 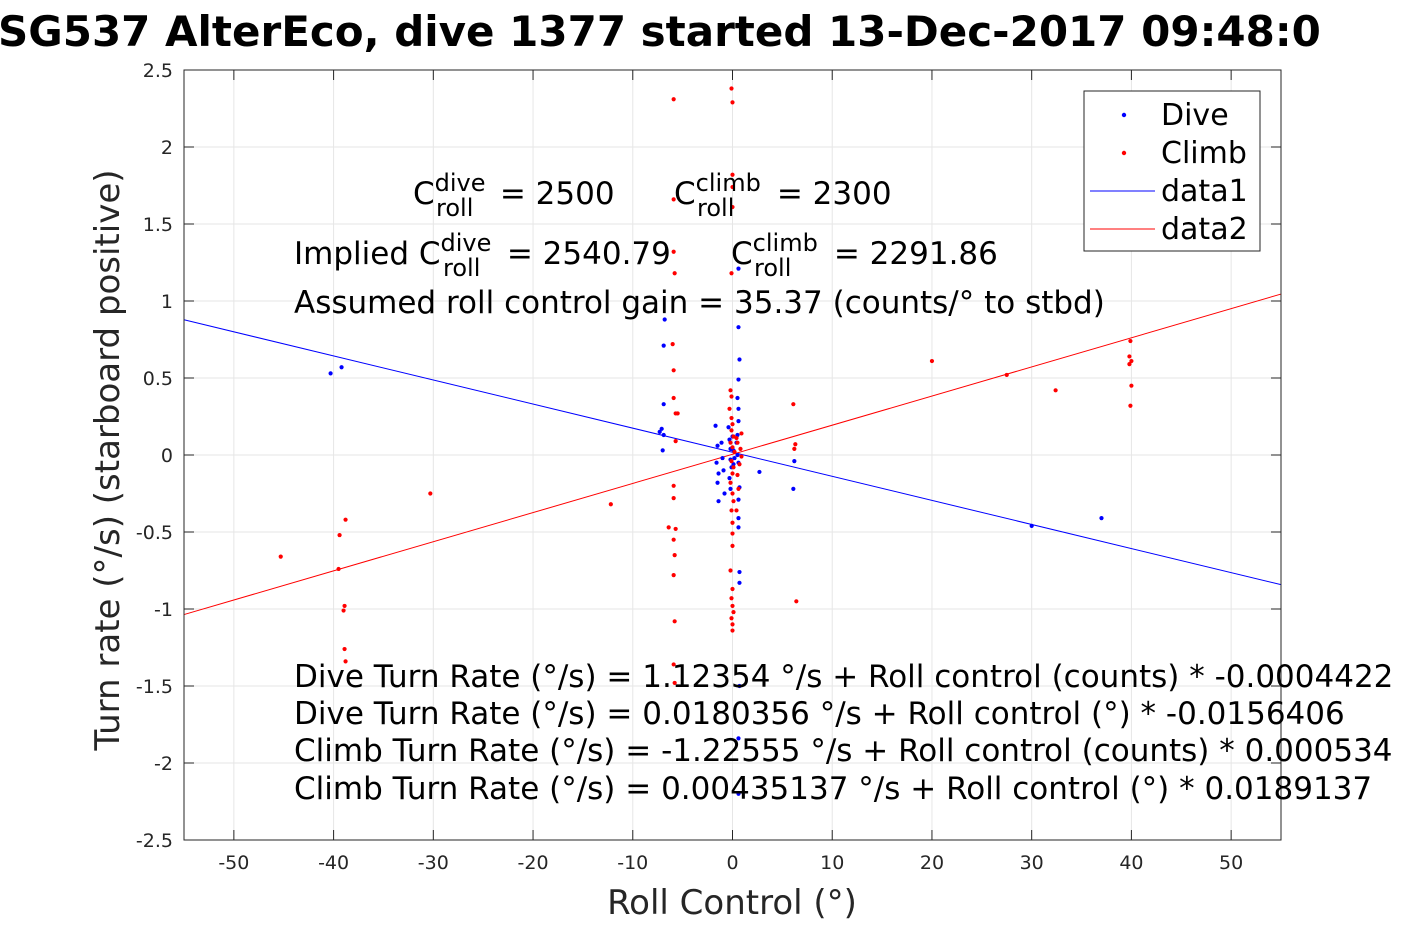 What do you see at coordinates (1124, 115) in the screenshot?
I see `legend-marker-dive` at bounding box center [1124, 115].